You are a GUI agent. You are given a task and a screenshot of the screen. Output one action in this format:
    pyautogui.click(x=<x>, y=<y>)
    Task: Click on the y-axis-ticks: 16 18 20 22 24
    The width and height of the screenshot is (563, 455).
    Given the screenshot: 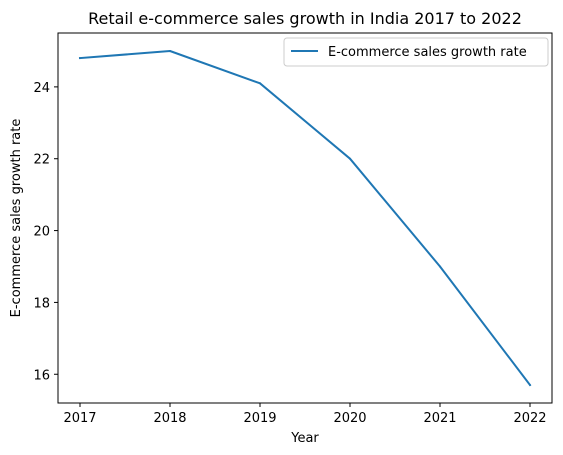 What is the action you would take?
    pyautogui.click(x=45, y=232)
    